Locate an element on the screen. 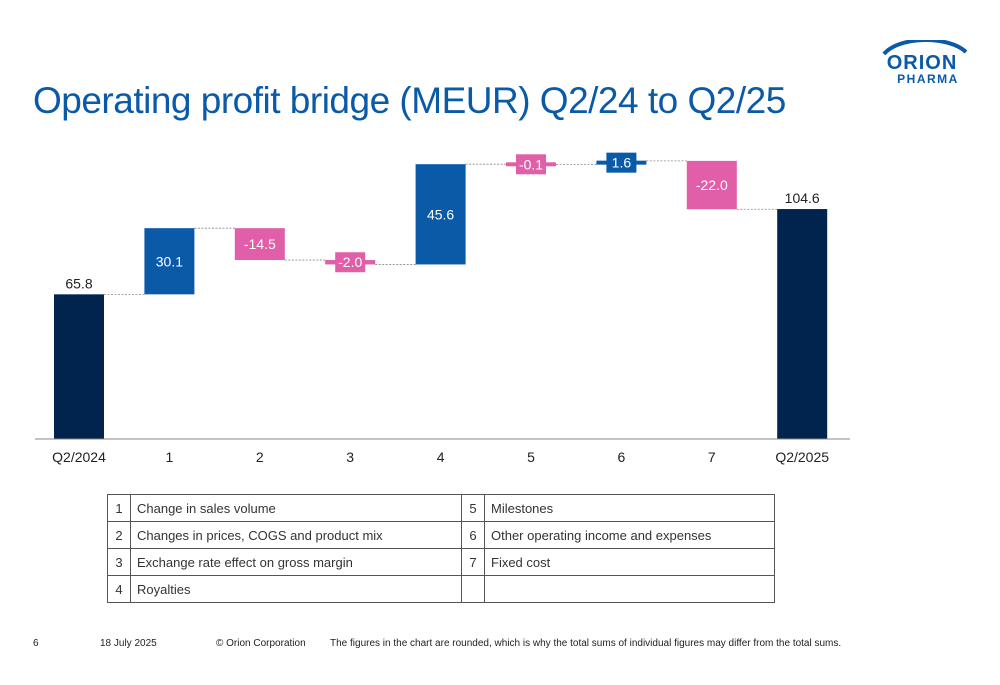 The width and height of the screenshot is (1000, 685). data-label: -14.5 is located at coordinates (260, 244).